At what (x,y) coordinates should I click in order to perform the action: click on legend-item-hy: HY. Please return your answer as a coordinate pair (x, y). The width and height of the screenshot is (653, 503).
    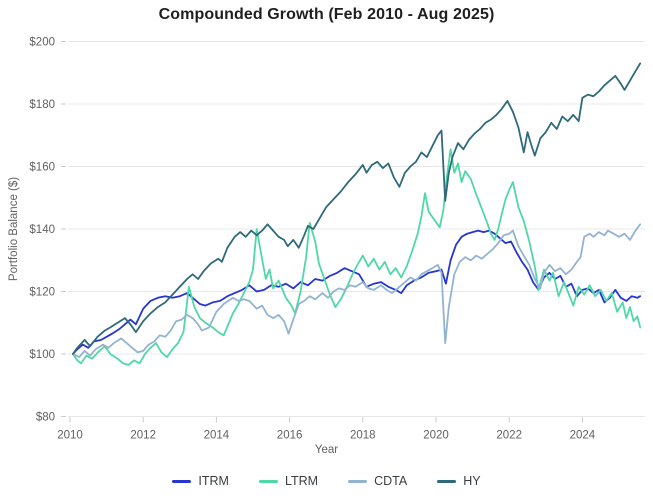
    Looking at the image, I should click on (459, 481).